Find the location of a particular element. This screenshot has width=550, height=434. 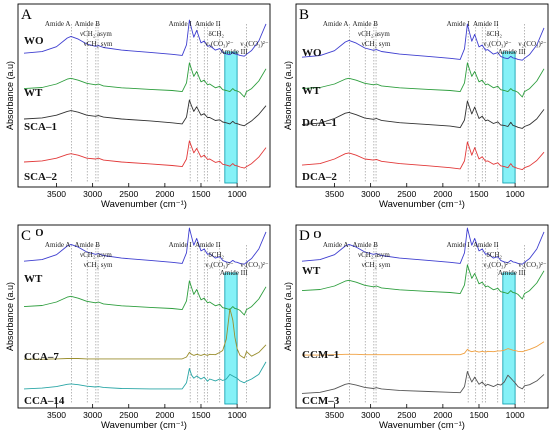

series-name: CCA–7 is located at coordinates (41, 357).